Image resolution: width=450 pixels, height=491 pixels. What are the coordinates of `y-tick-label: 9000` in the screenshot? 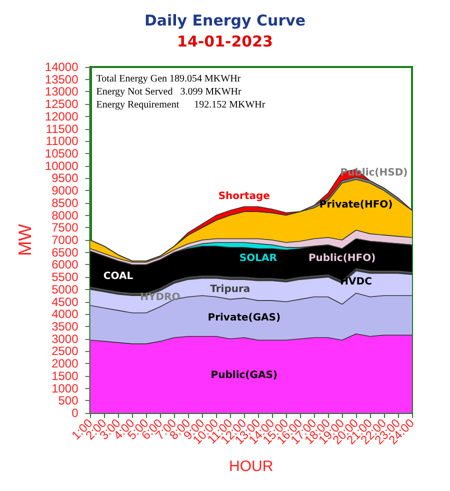 It's located at (65, 191).